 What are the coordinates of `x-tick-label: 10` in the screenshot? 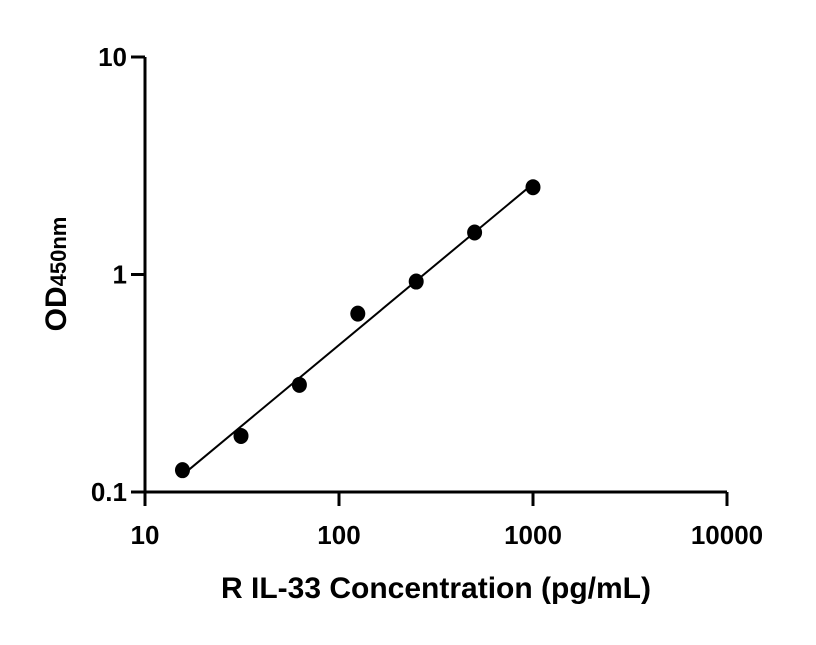 It's located at (145, 535).